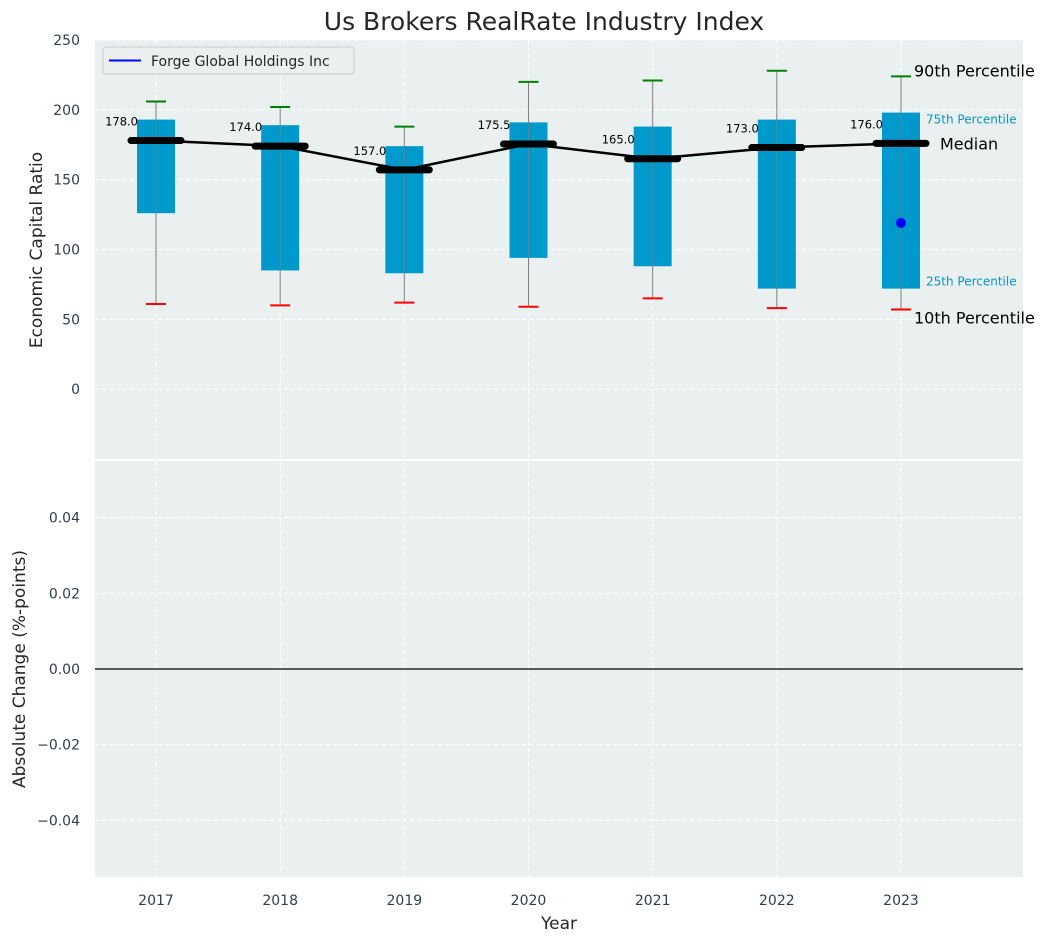  What do you see at coordinates (558, 924) in the screenshot?
I see `x-axis-label: Year` at bounding box center [558, 924].